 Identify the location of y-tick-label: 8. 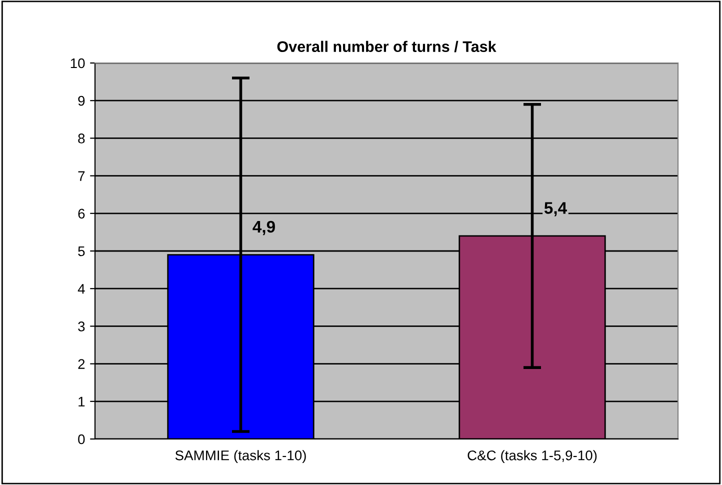
(81, 139).